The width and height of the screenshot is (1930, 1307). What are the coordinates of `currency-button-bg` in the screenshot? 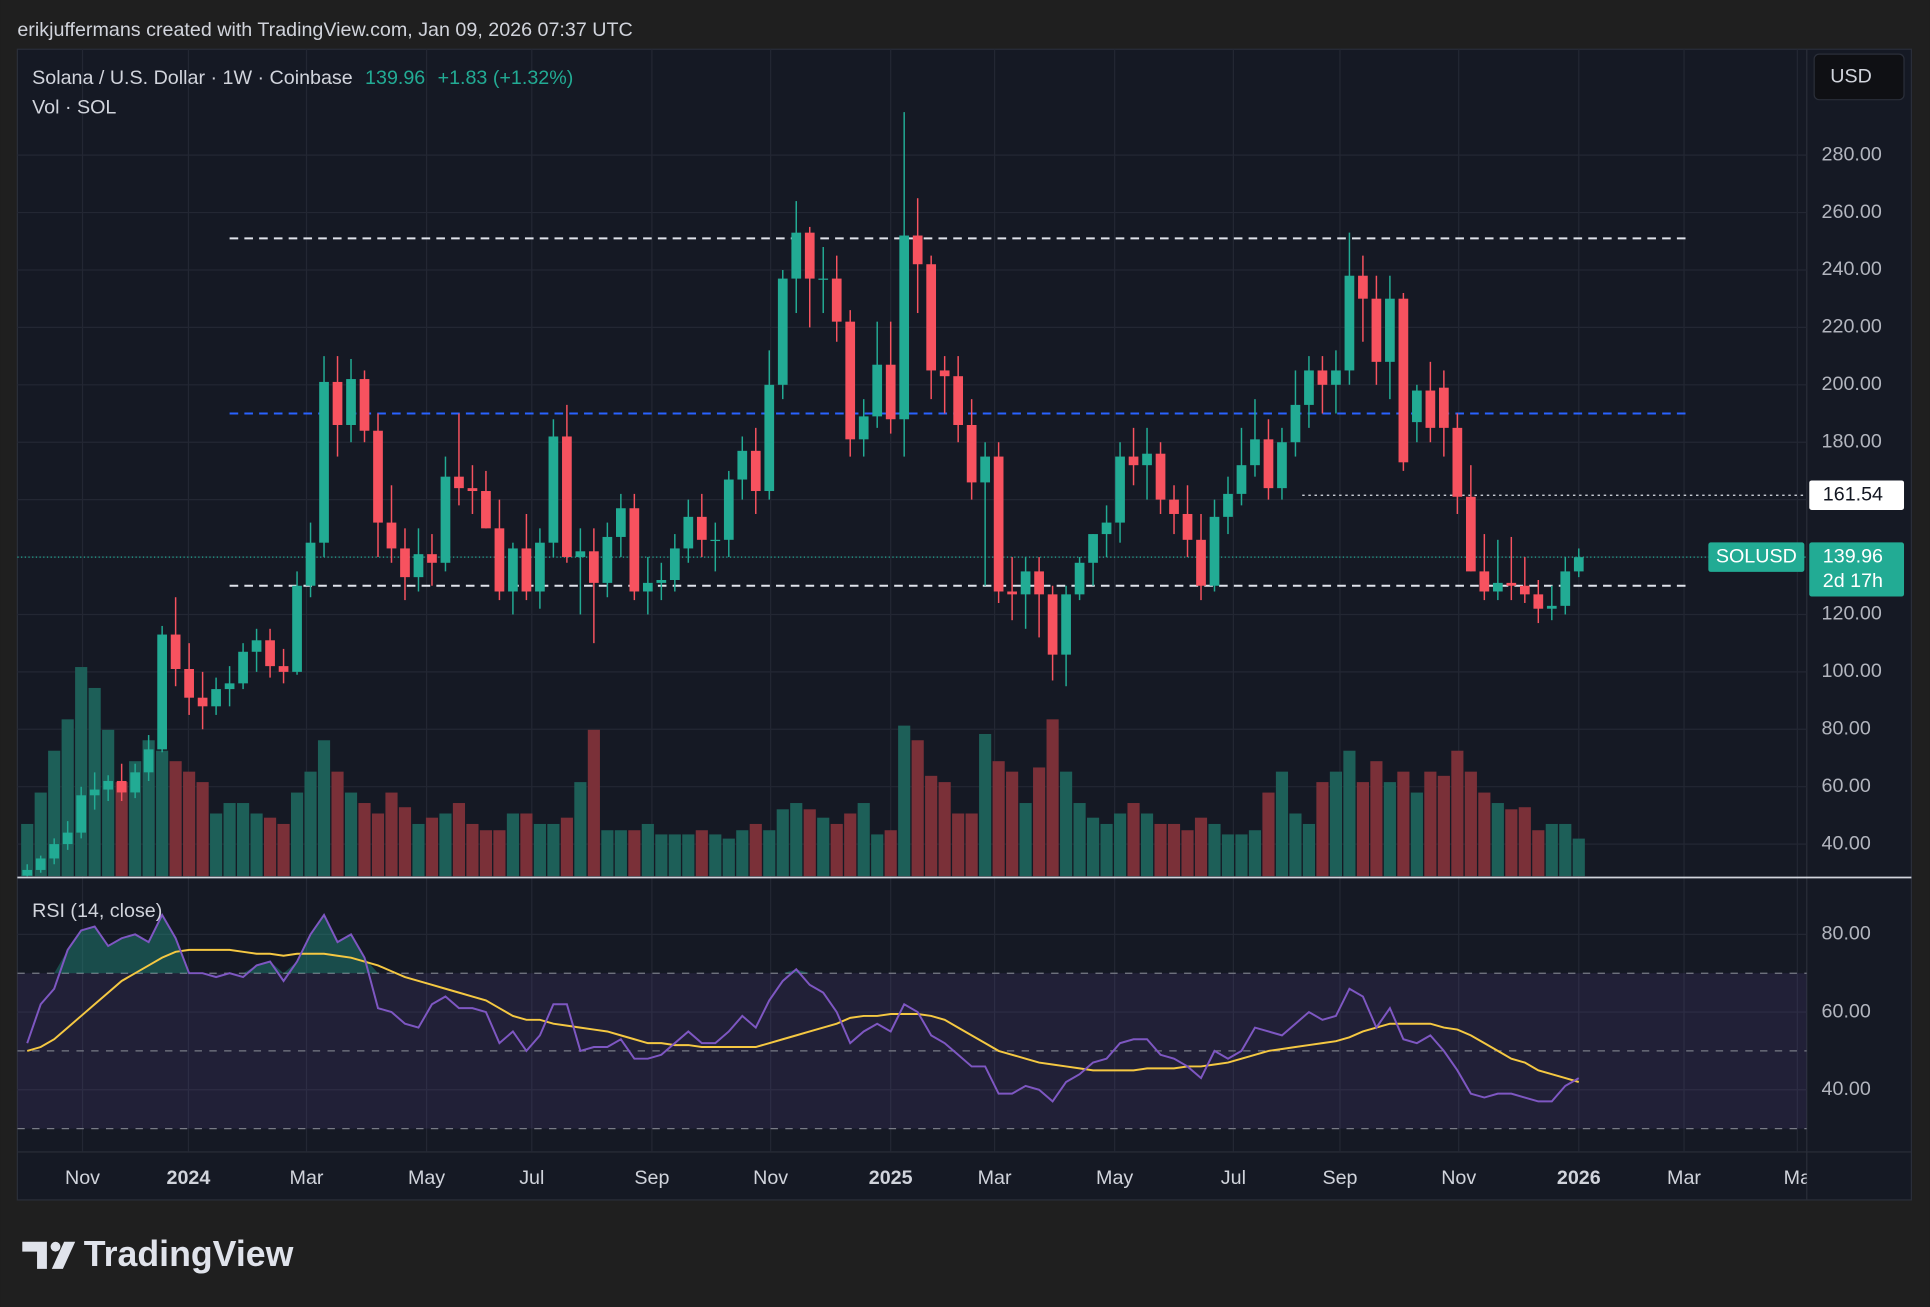 It's located at (1859, 77).